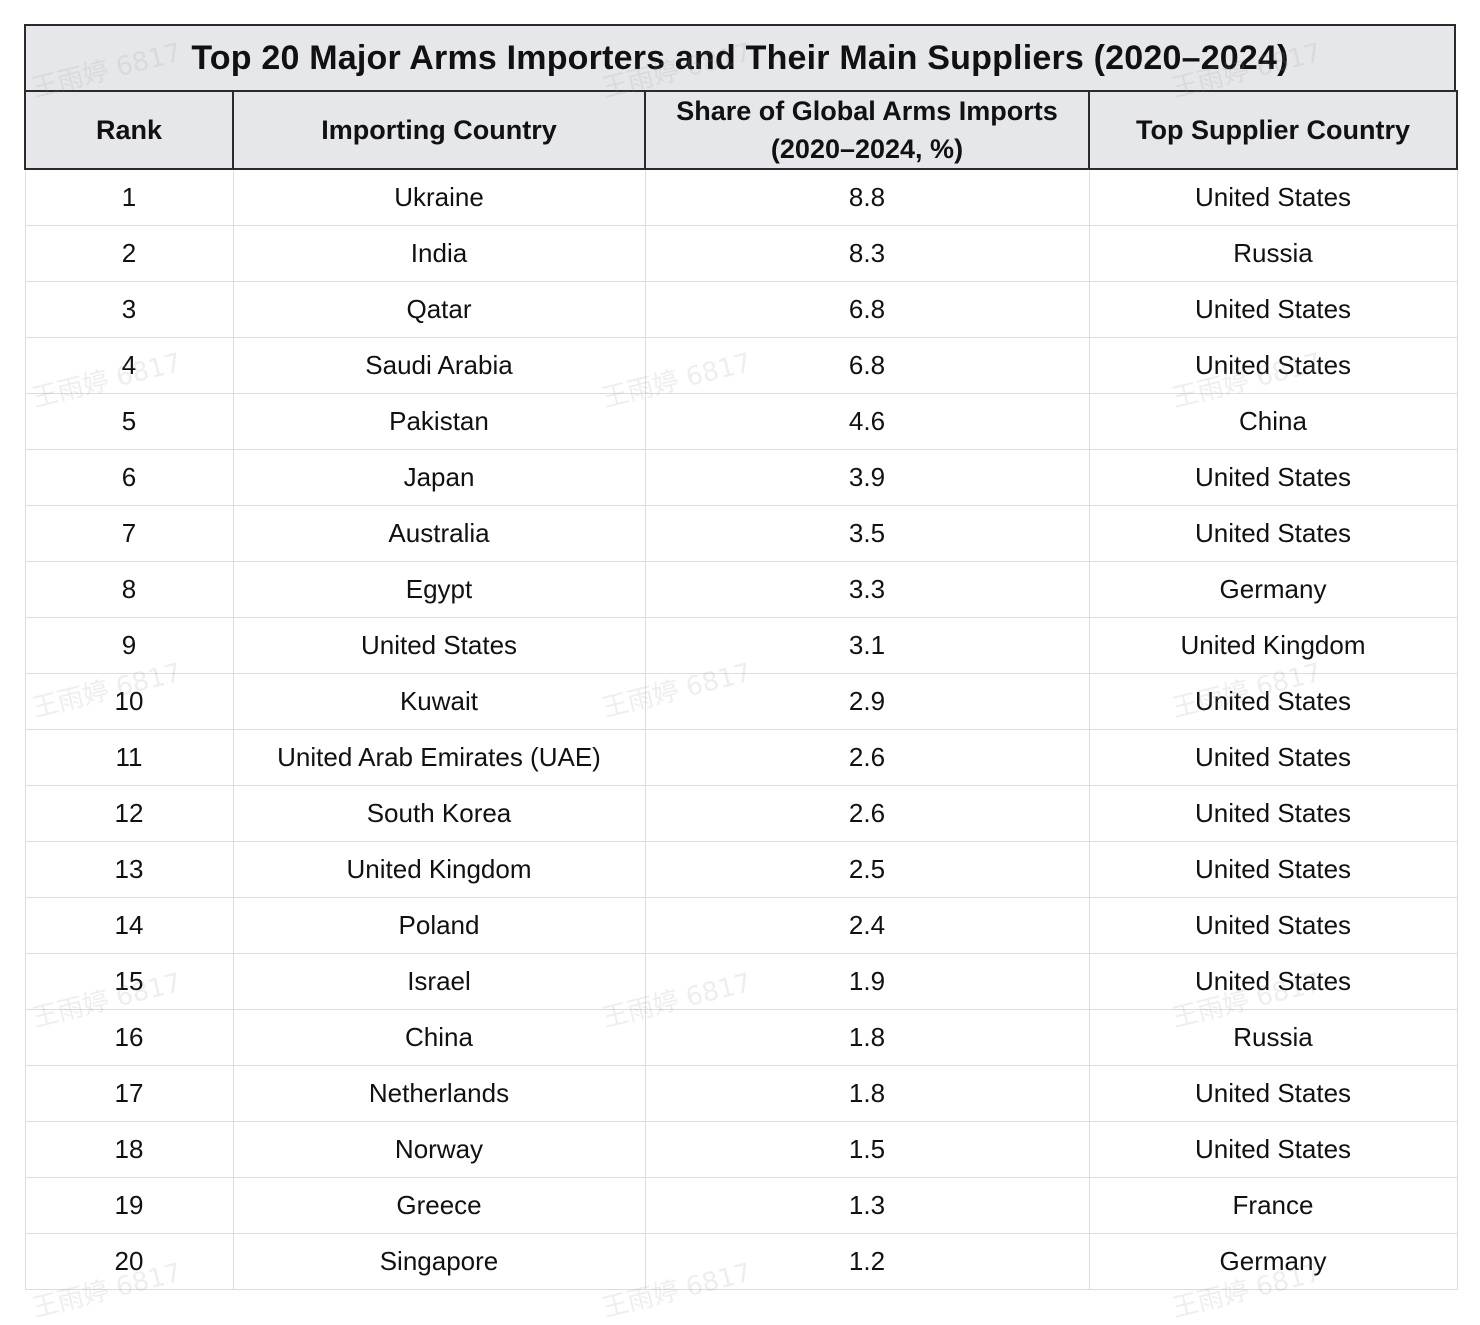 The height and width of the screenshot is (1325, 1480). What do you see at coordinates (1273, 1205) in the screenshot?
I see `top-supplier-cell: France` at bounding box center [1273, 1205].